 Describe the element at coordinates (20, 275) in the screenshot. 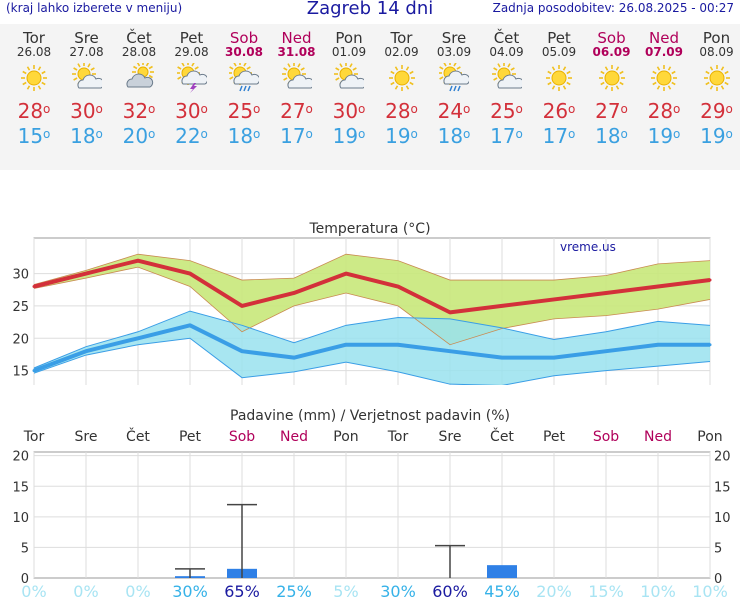

I see `y-tick-label: 30` at that location.